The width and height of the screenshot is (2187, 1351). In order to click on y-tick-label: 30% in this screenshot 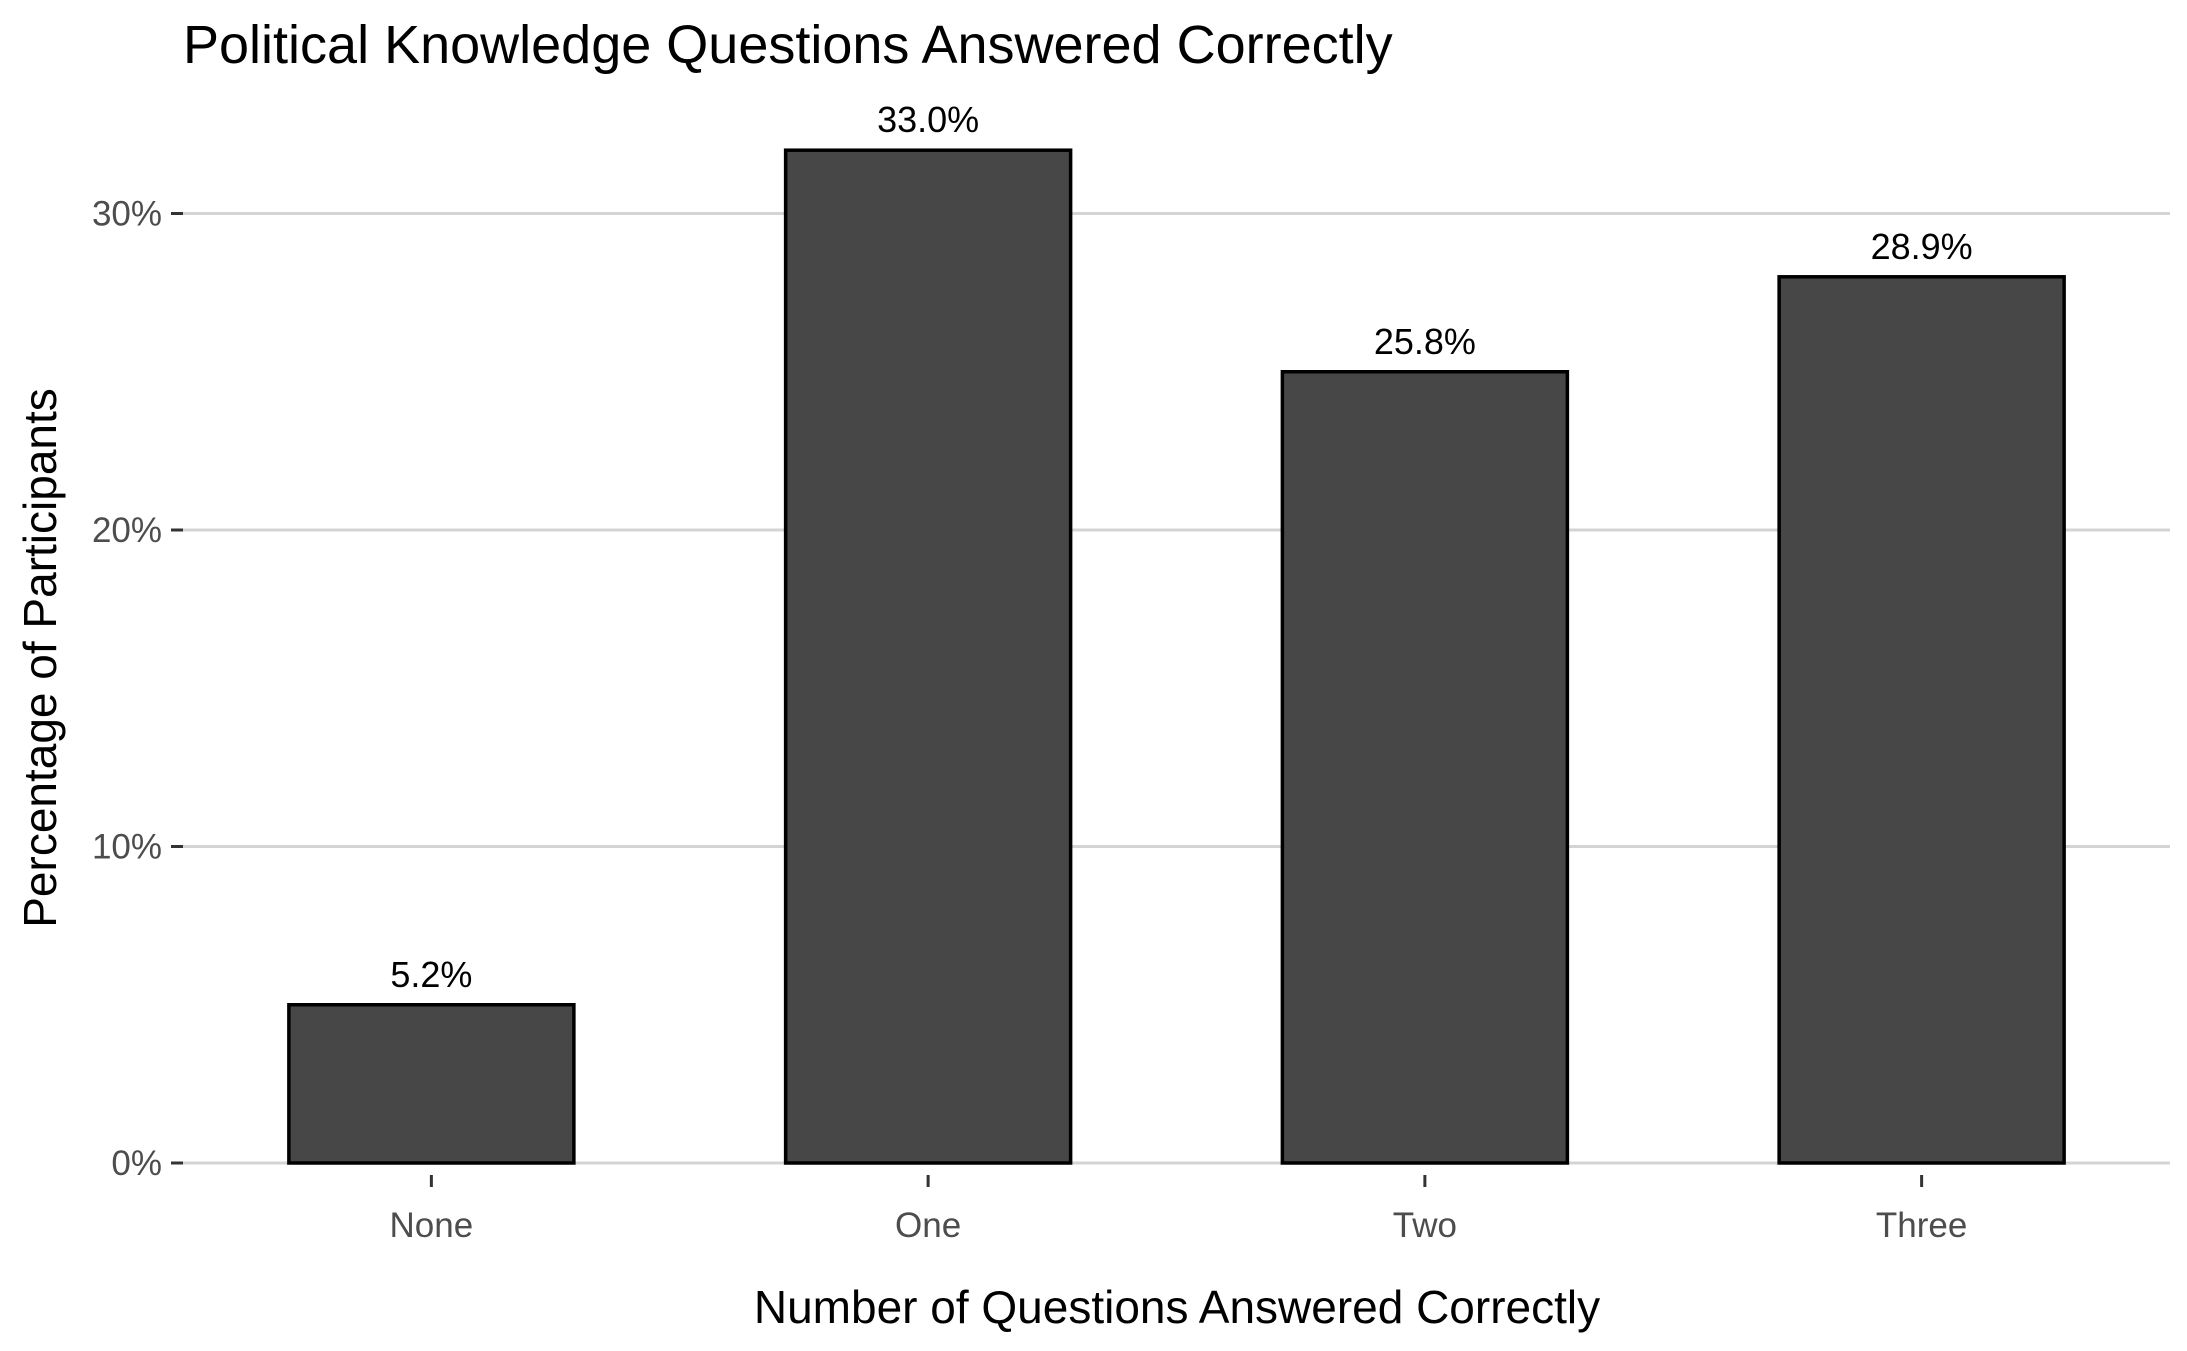, I will do `click(127, 214)`.